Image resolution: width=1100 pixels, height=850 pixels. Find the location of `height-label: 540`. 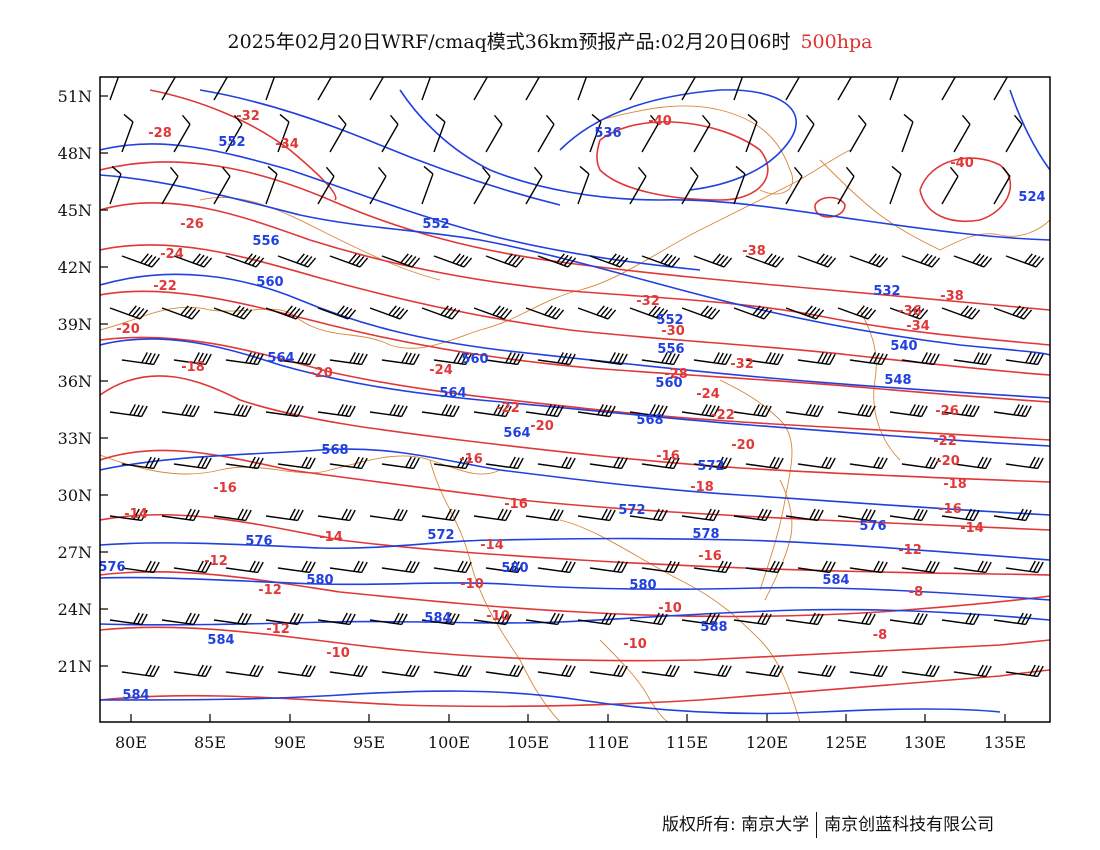

height-label: 540 is located at coordinates (903, 346).